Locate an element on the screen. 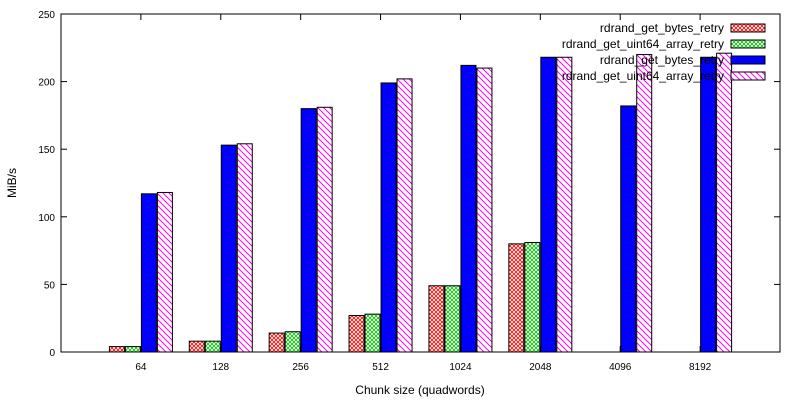 This screenshot has width=800, height=400. x-tick-label: 4096 is located at coordinates (620, 367).